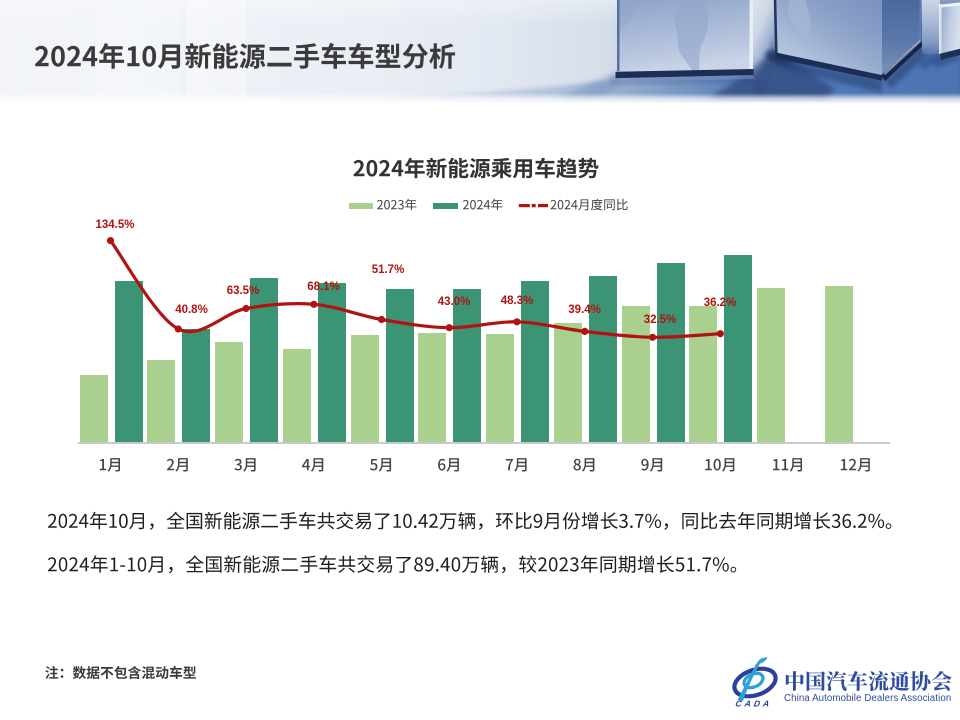 This screenshot has height=720, width=960. I want to click on svg-text: CADA, so click(753, 704).